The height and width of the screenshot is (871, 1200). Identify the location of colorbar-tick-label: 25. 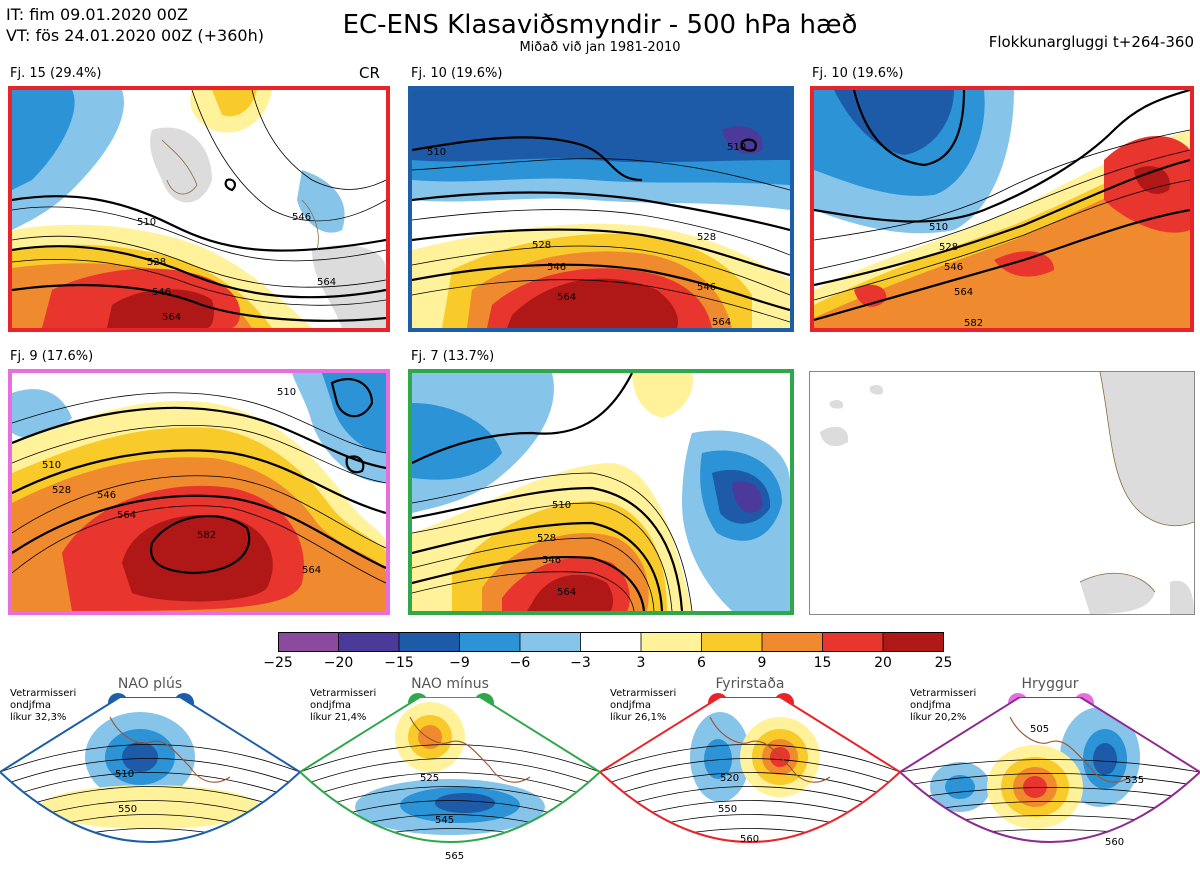
(943, 663).